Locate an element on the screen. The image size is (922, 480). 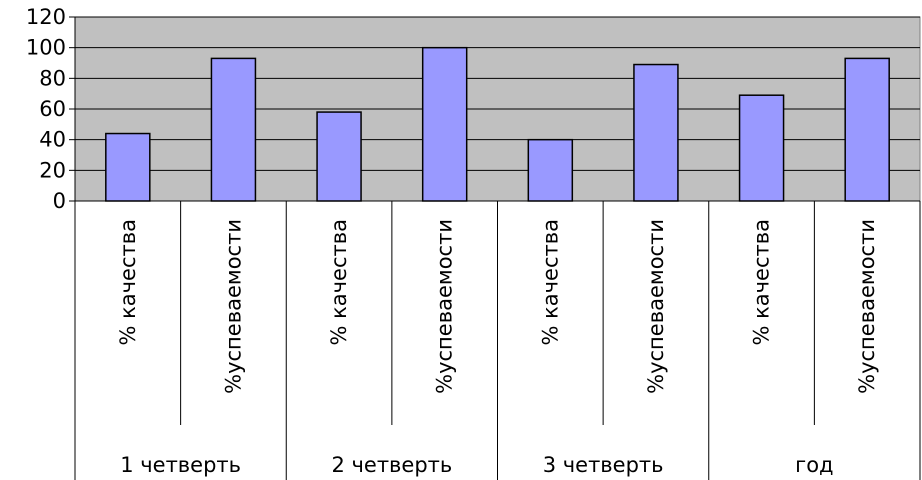
y-tick-label: 100 is located at coordinates (46, 48).